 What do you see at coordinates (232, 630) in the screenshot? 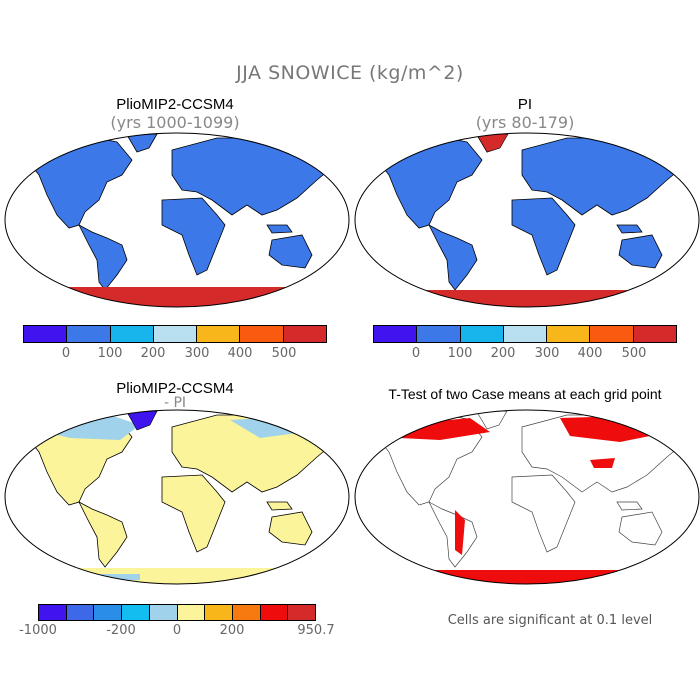
I see `cb3-tick: 200` at bounding box center [232, 630].